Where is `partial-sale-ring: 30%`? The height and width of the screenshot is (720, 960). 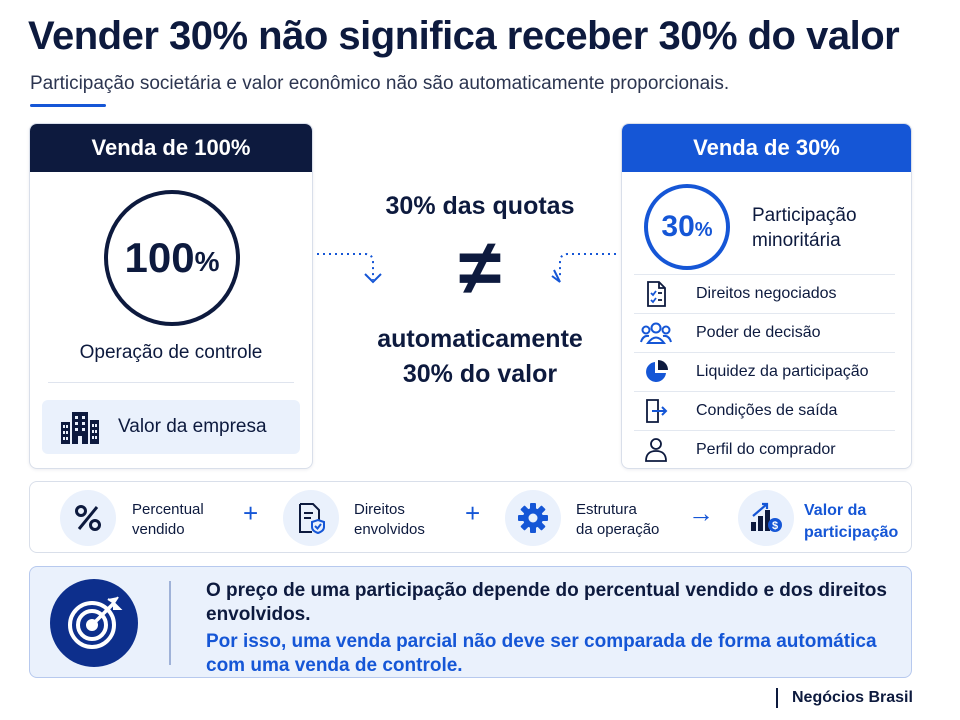 partial-sale-ring: 30% is located at coordinates (687, 227).